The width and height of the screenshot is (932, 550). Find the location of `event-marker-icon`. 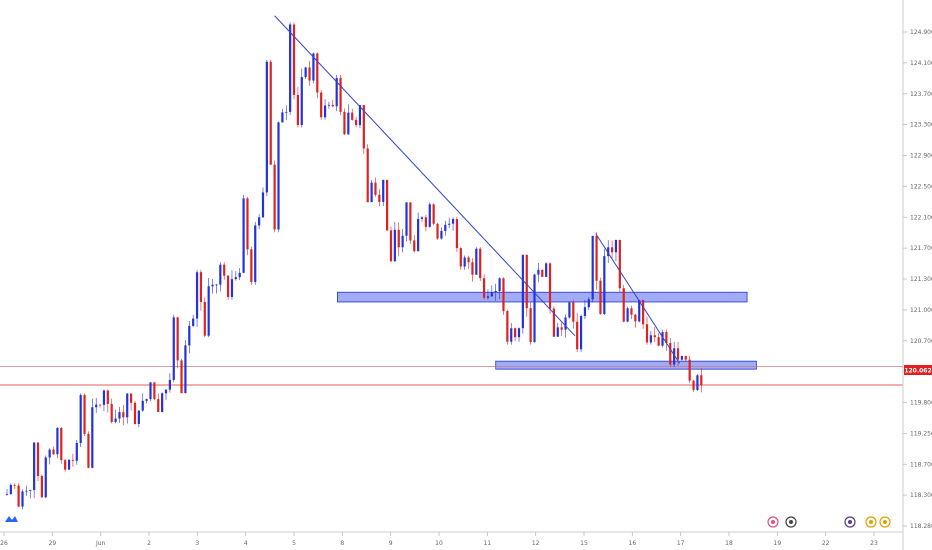

event-marker-icon is located at coordinates (850, 522).